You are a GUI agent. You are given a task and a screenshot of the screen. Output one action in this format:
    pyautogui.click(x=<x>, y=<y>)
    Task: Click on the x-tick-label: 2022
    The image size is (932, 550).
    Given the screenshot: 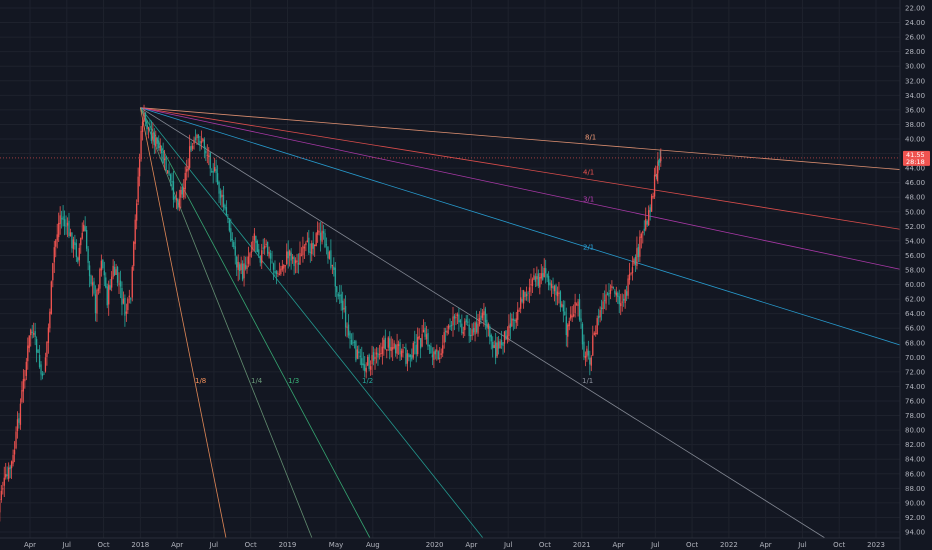 What is the action you would take?
    pyautogui.click(x=729, y=545)
    